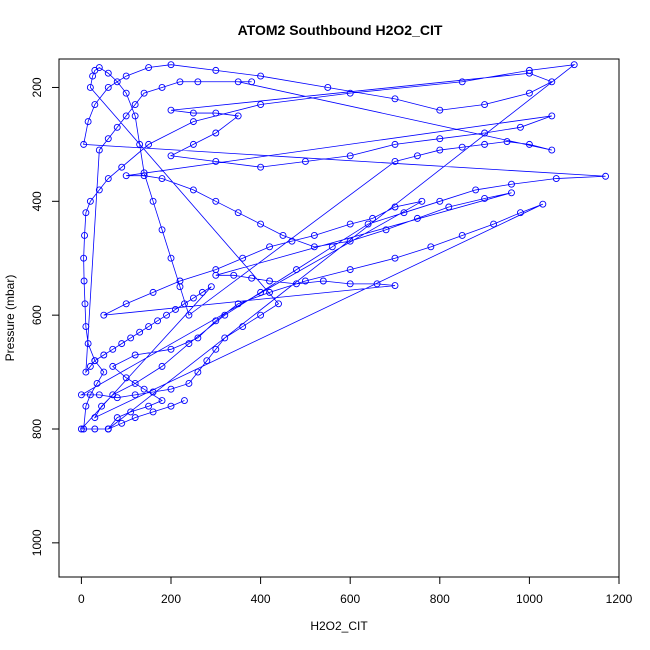  I want to click on y-axis-label: Pressure (mbar), so click(10, 318).